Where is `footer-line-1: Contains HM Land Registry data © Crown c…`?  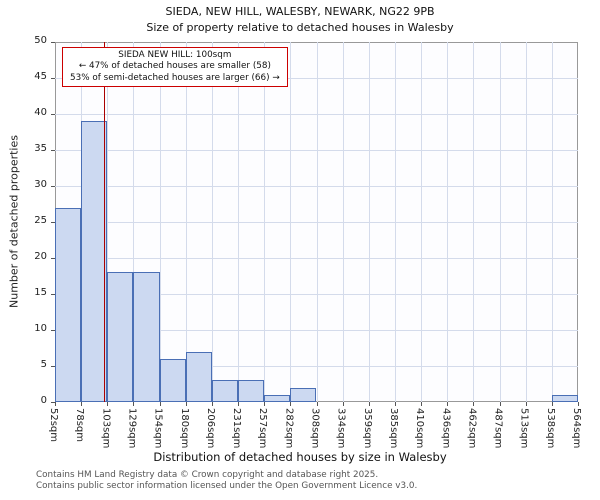
footer-line-1: Contains HM Land Registry data © Crown c… is located at coordinates (207, 475).